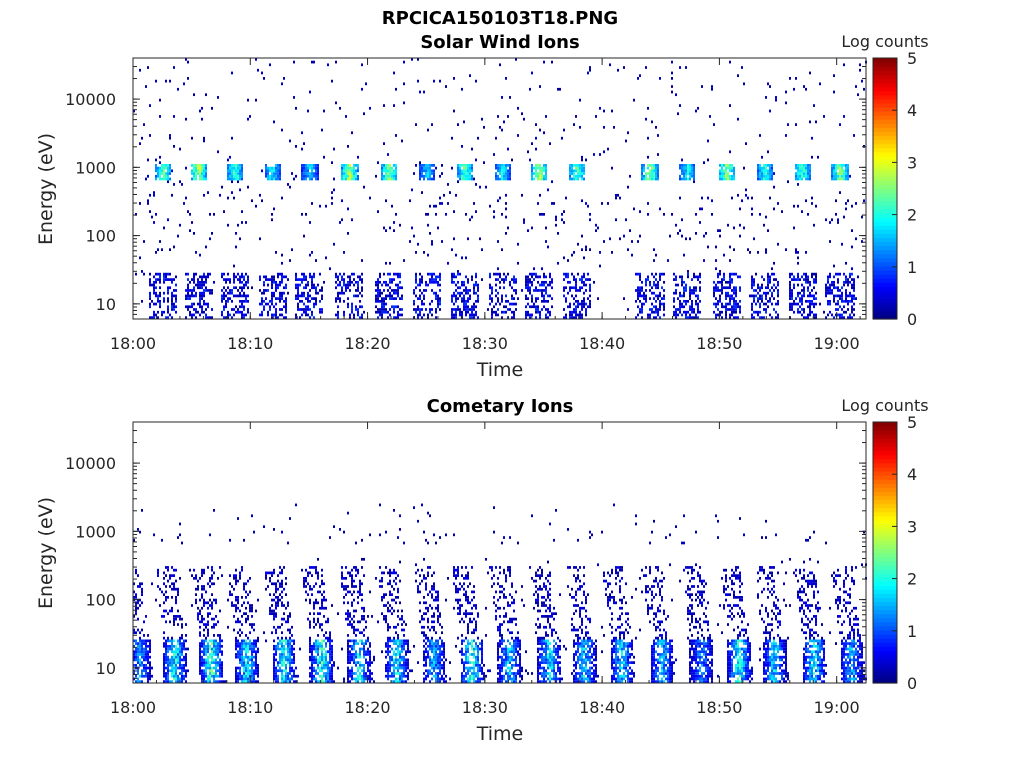 This screenshot has height=768, width=1024. What do you see at coordinates (912, 162) in the screenshot?
I see `colorbar-tick-label: 3` at bounding box center [912, 162].